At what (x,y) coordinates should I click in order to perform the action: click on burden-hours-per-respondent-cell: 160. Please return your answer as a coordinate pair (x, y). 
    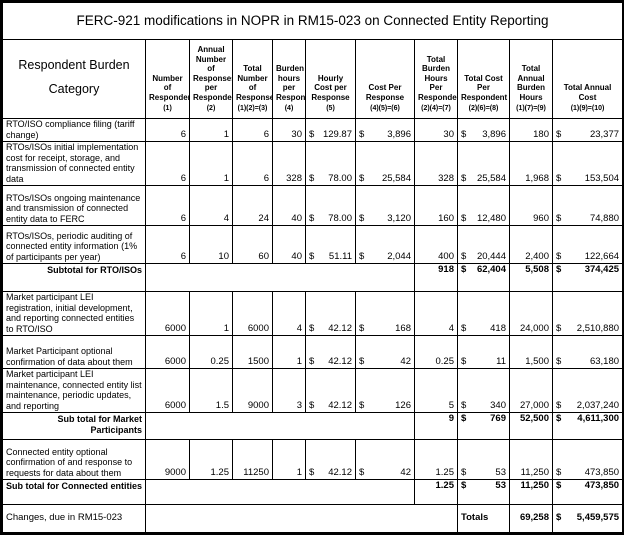
    Looking at the image, I should click on (436, 205).